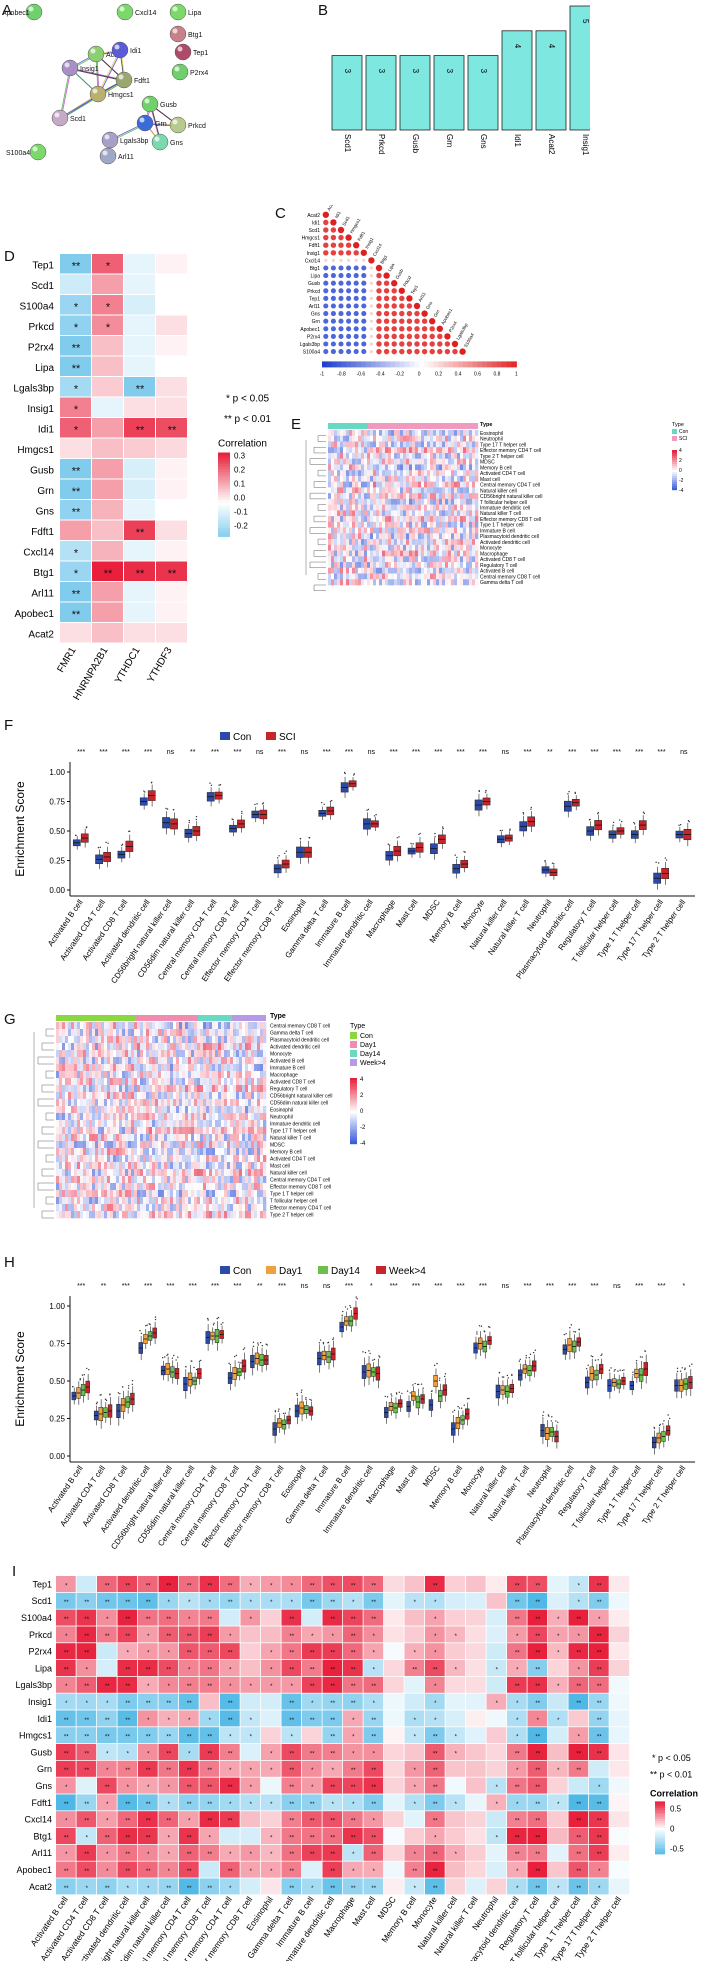 The image size is (709, 1961). What do you see at coordinates (45, 1144) in the screenshot?
I see `dendrogram-branch` at bounding box center [45, 1144].